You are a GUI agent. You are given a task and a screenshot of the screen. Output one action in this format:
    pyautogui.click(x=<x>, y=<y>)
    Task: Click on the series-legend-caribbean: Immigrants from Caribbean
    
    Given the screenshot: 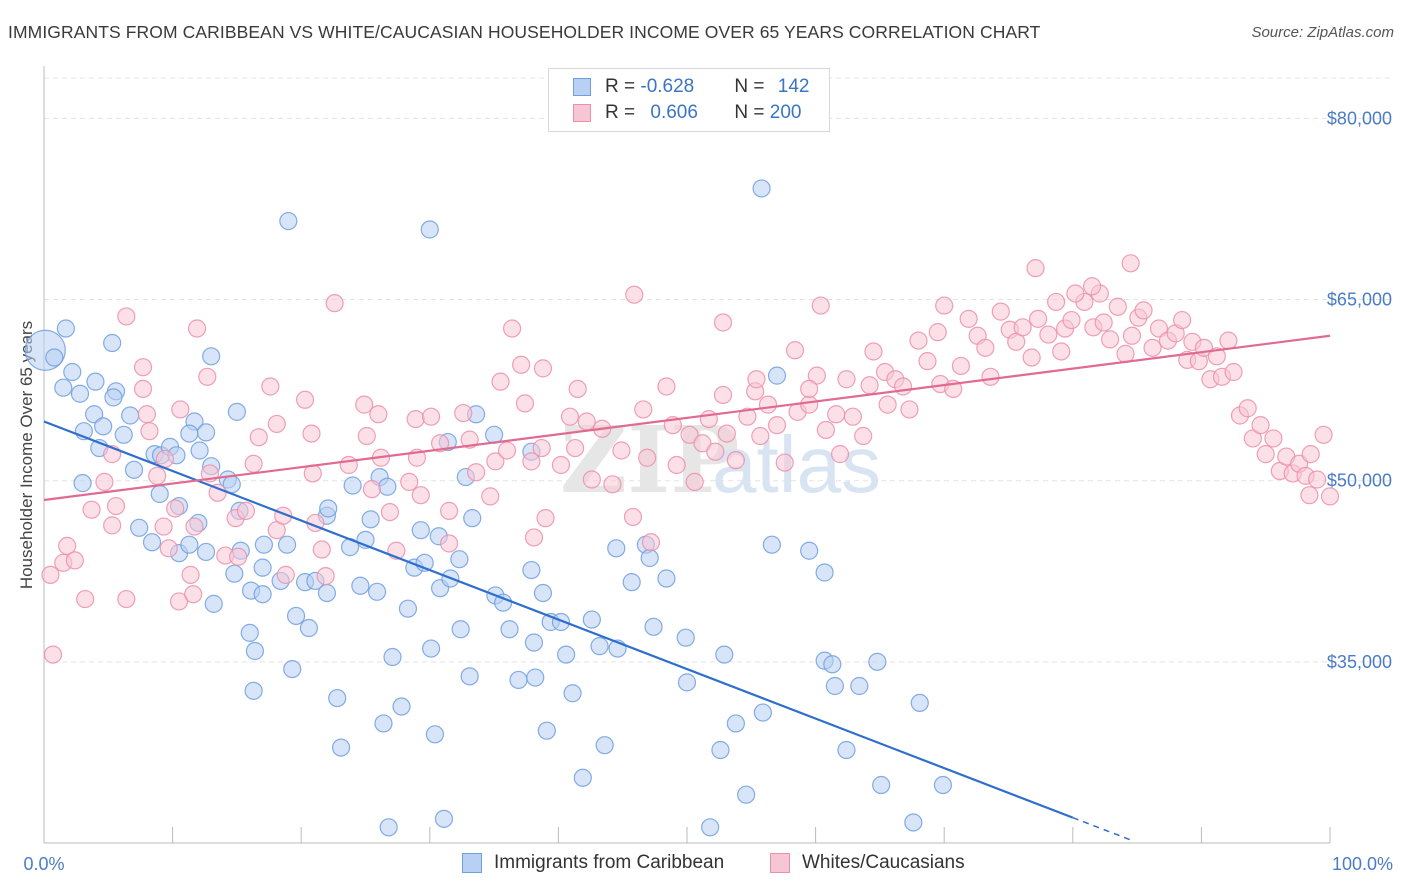 What is the action you would take?
    pyautogui.click(x=593, y=863)
    